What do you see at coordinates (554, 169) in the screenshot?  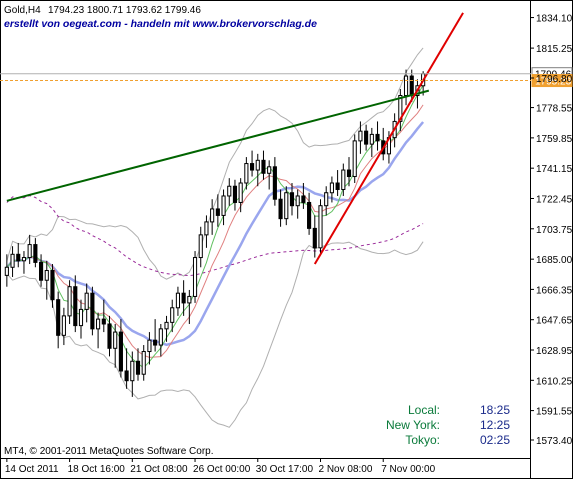 I see `y-tick-label: 1741.15` at bounding box center [554, 169].